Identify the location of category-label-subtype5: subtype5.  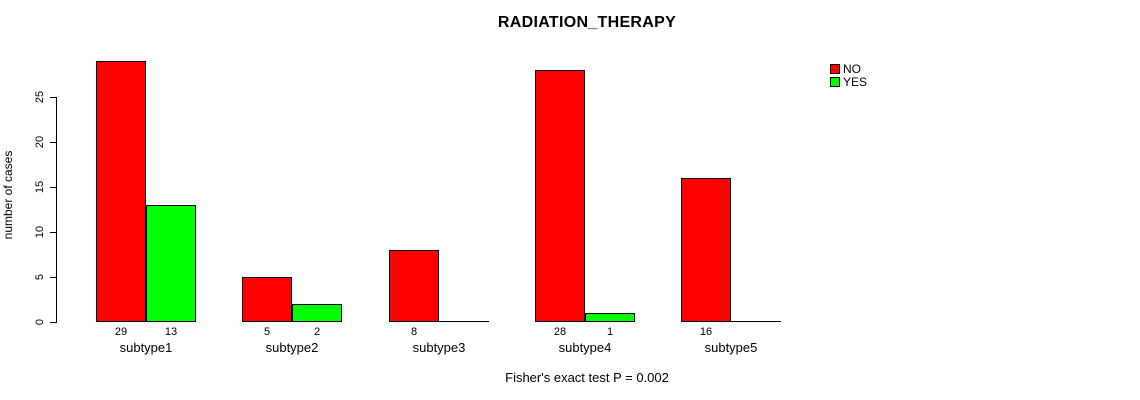
(731, 347).